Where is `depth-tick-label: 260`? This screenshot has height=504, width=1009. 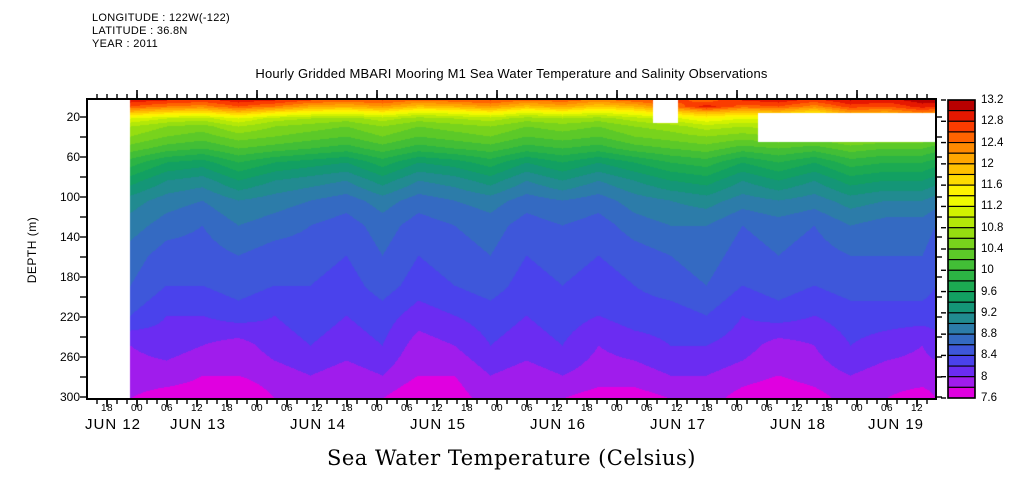 depth-tick-label: 260 is located at coordinates (69, 357).